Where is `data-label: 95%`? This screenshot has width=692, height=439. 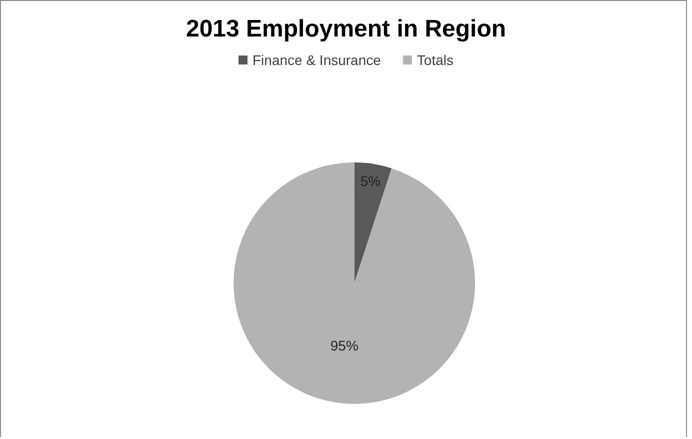
data-label: 95% is located at coordinates (344, 346).